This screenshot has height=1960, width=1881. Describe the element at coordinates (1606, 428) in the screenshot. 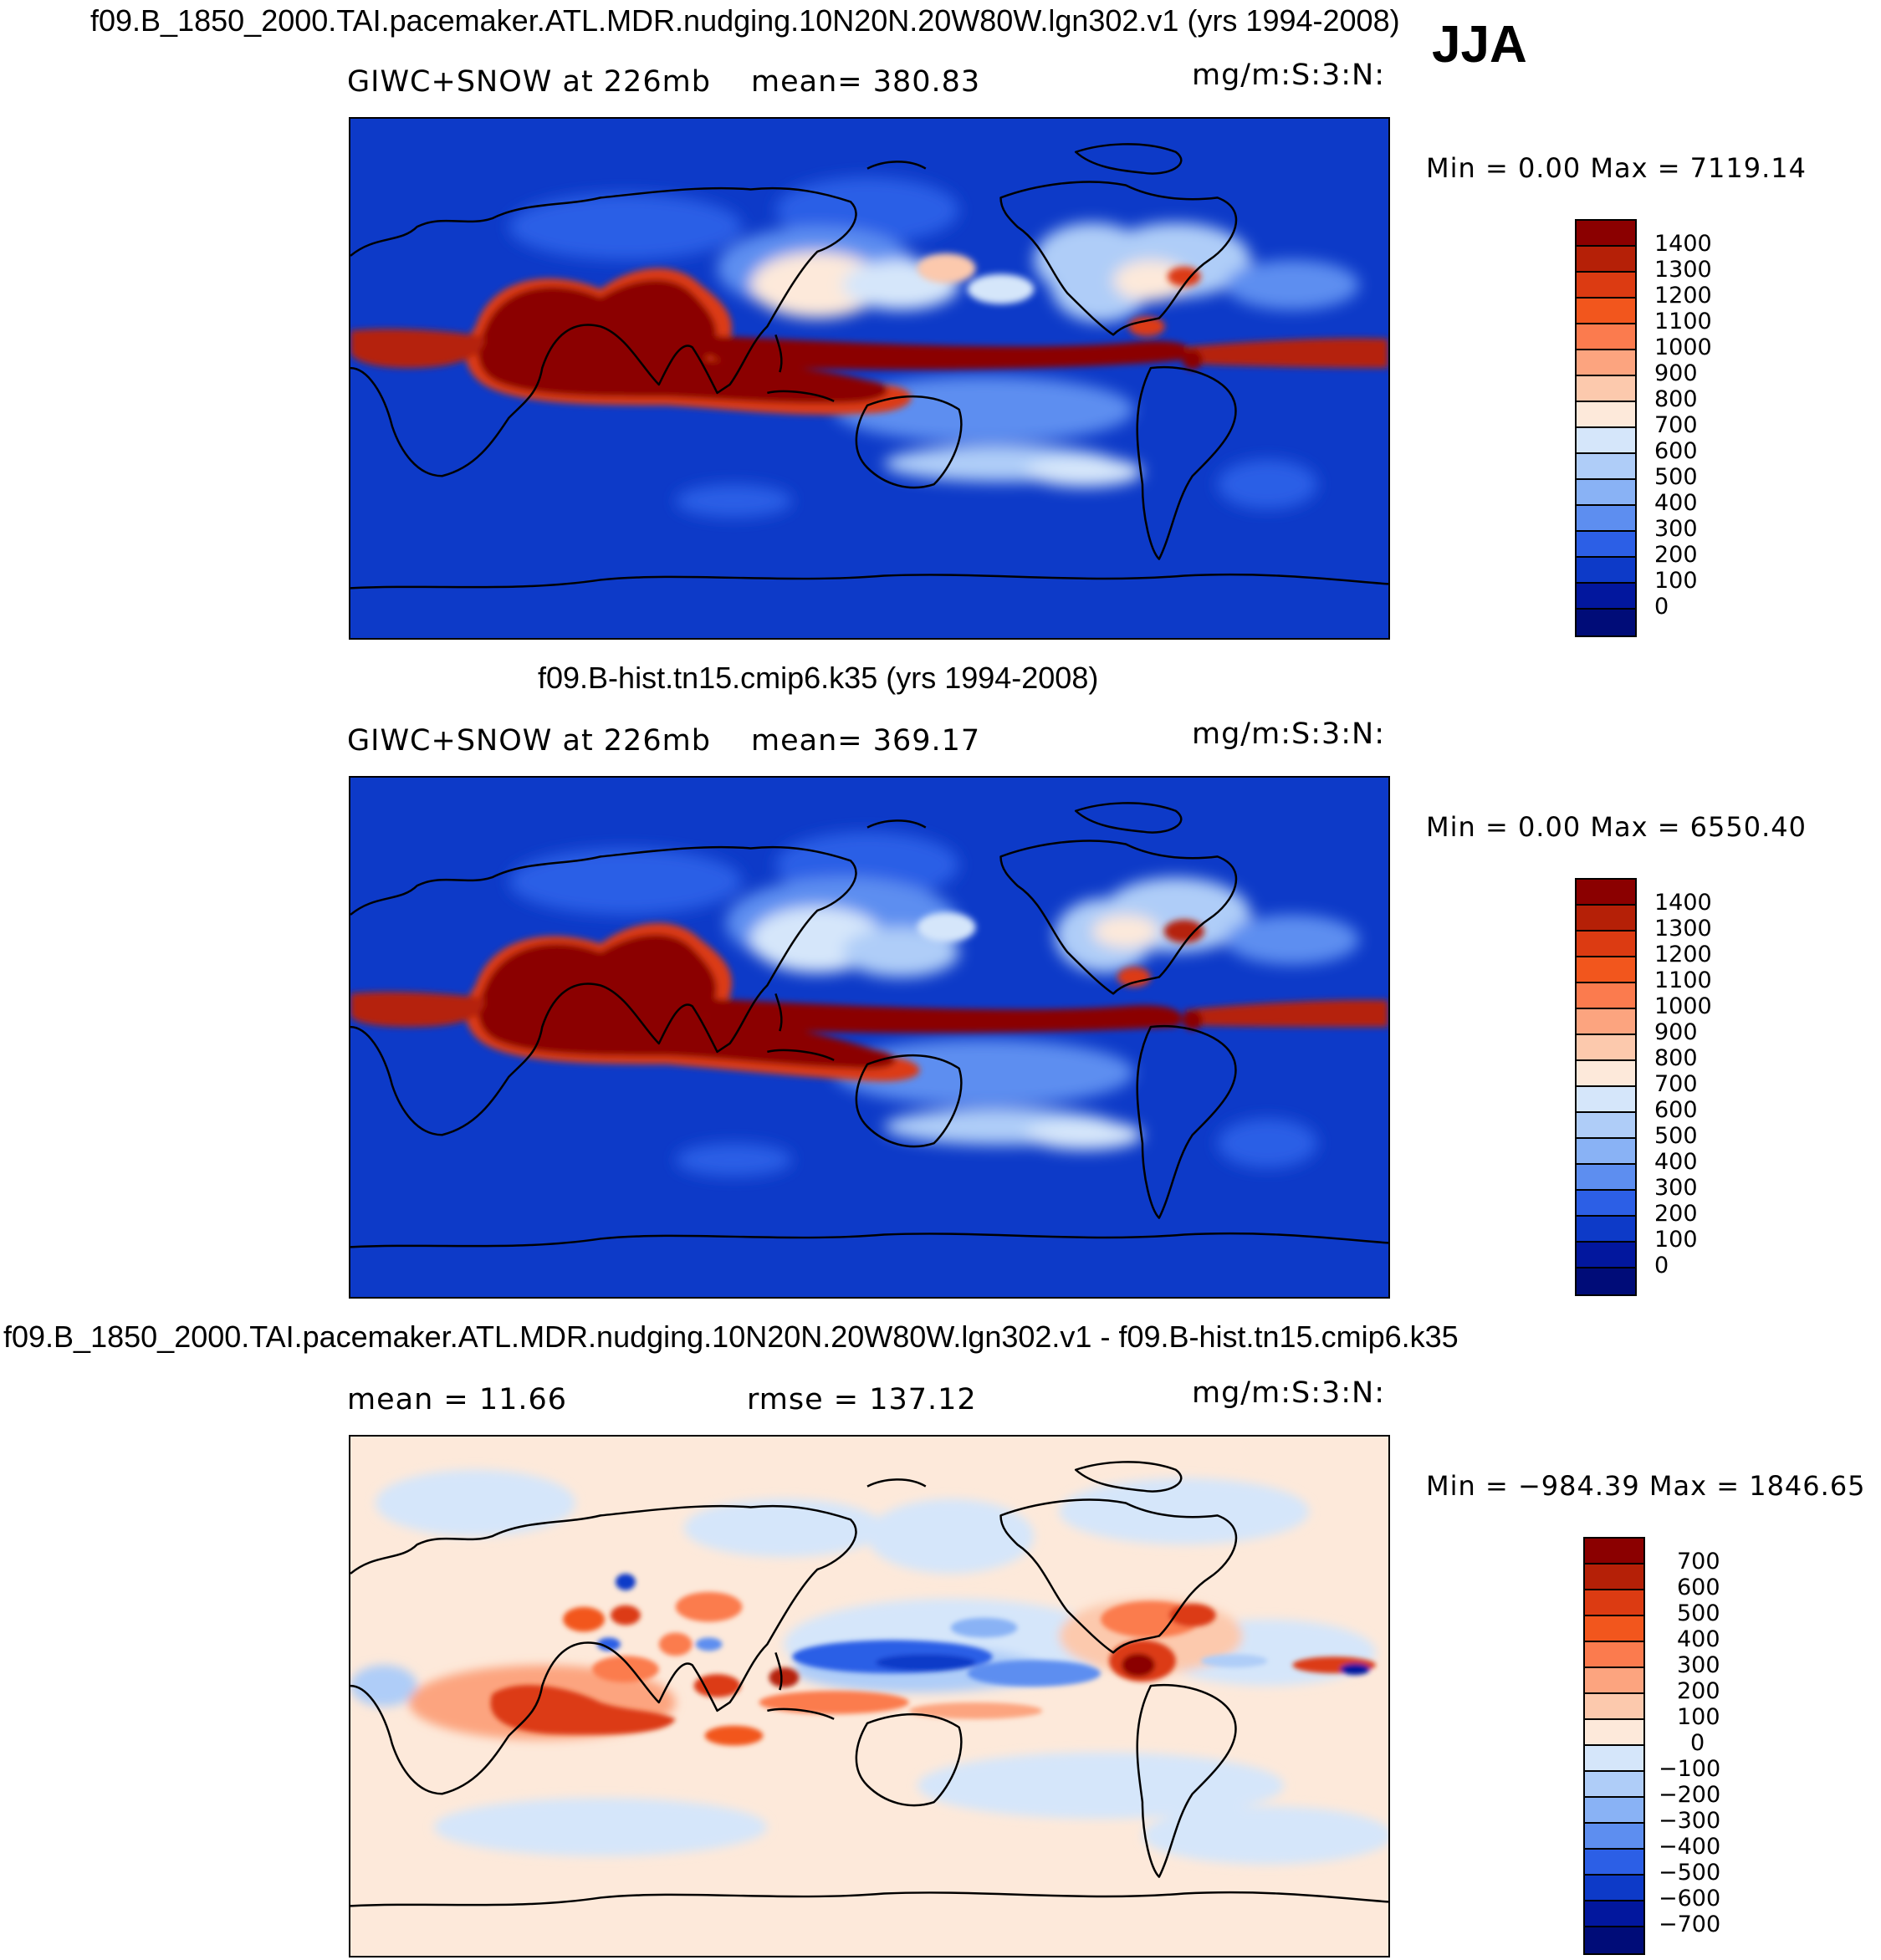

I see `panel1-colorbar` at that location.